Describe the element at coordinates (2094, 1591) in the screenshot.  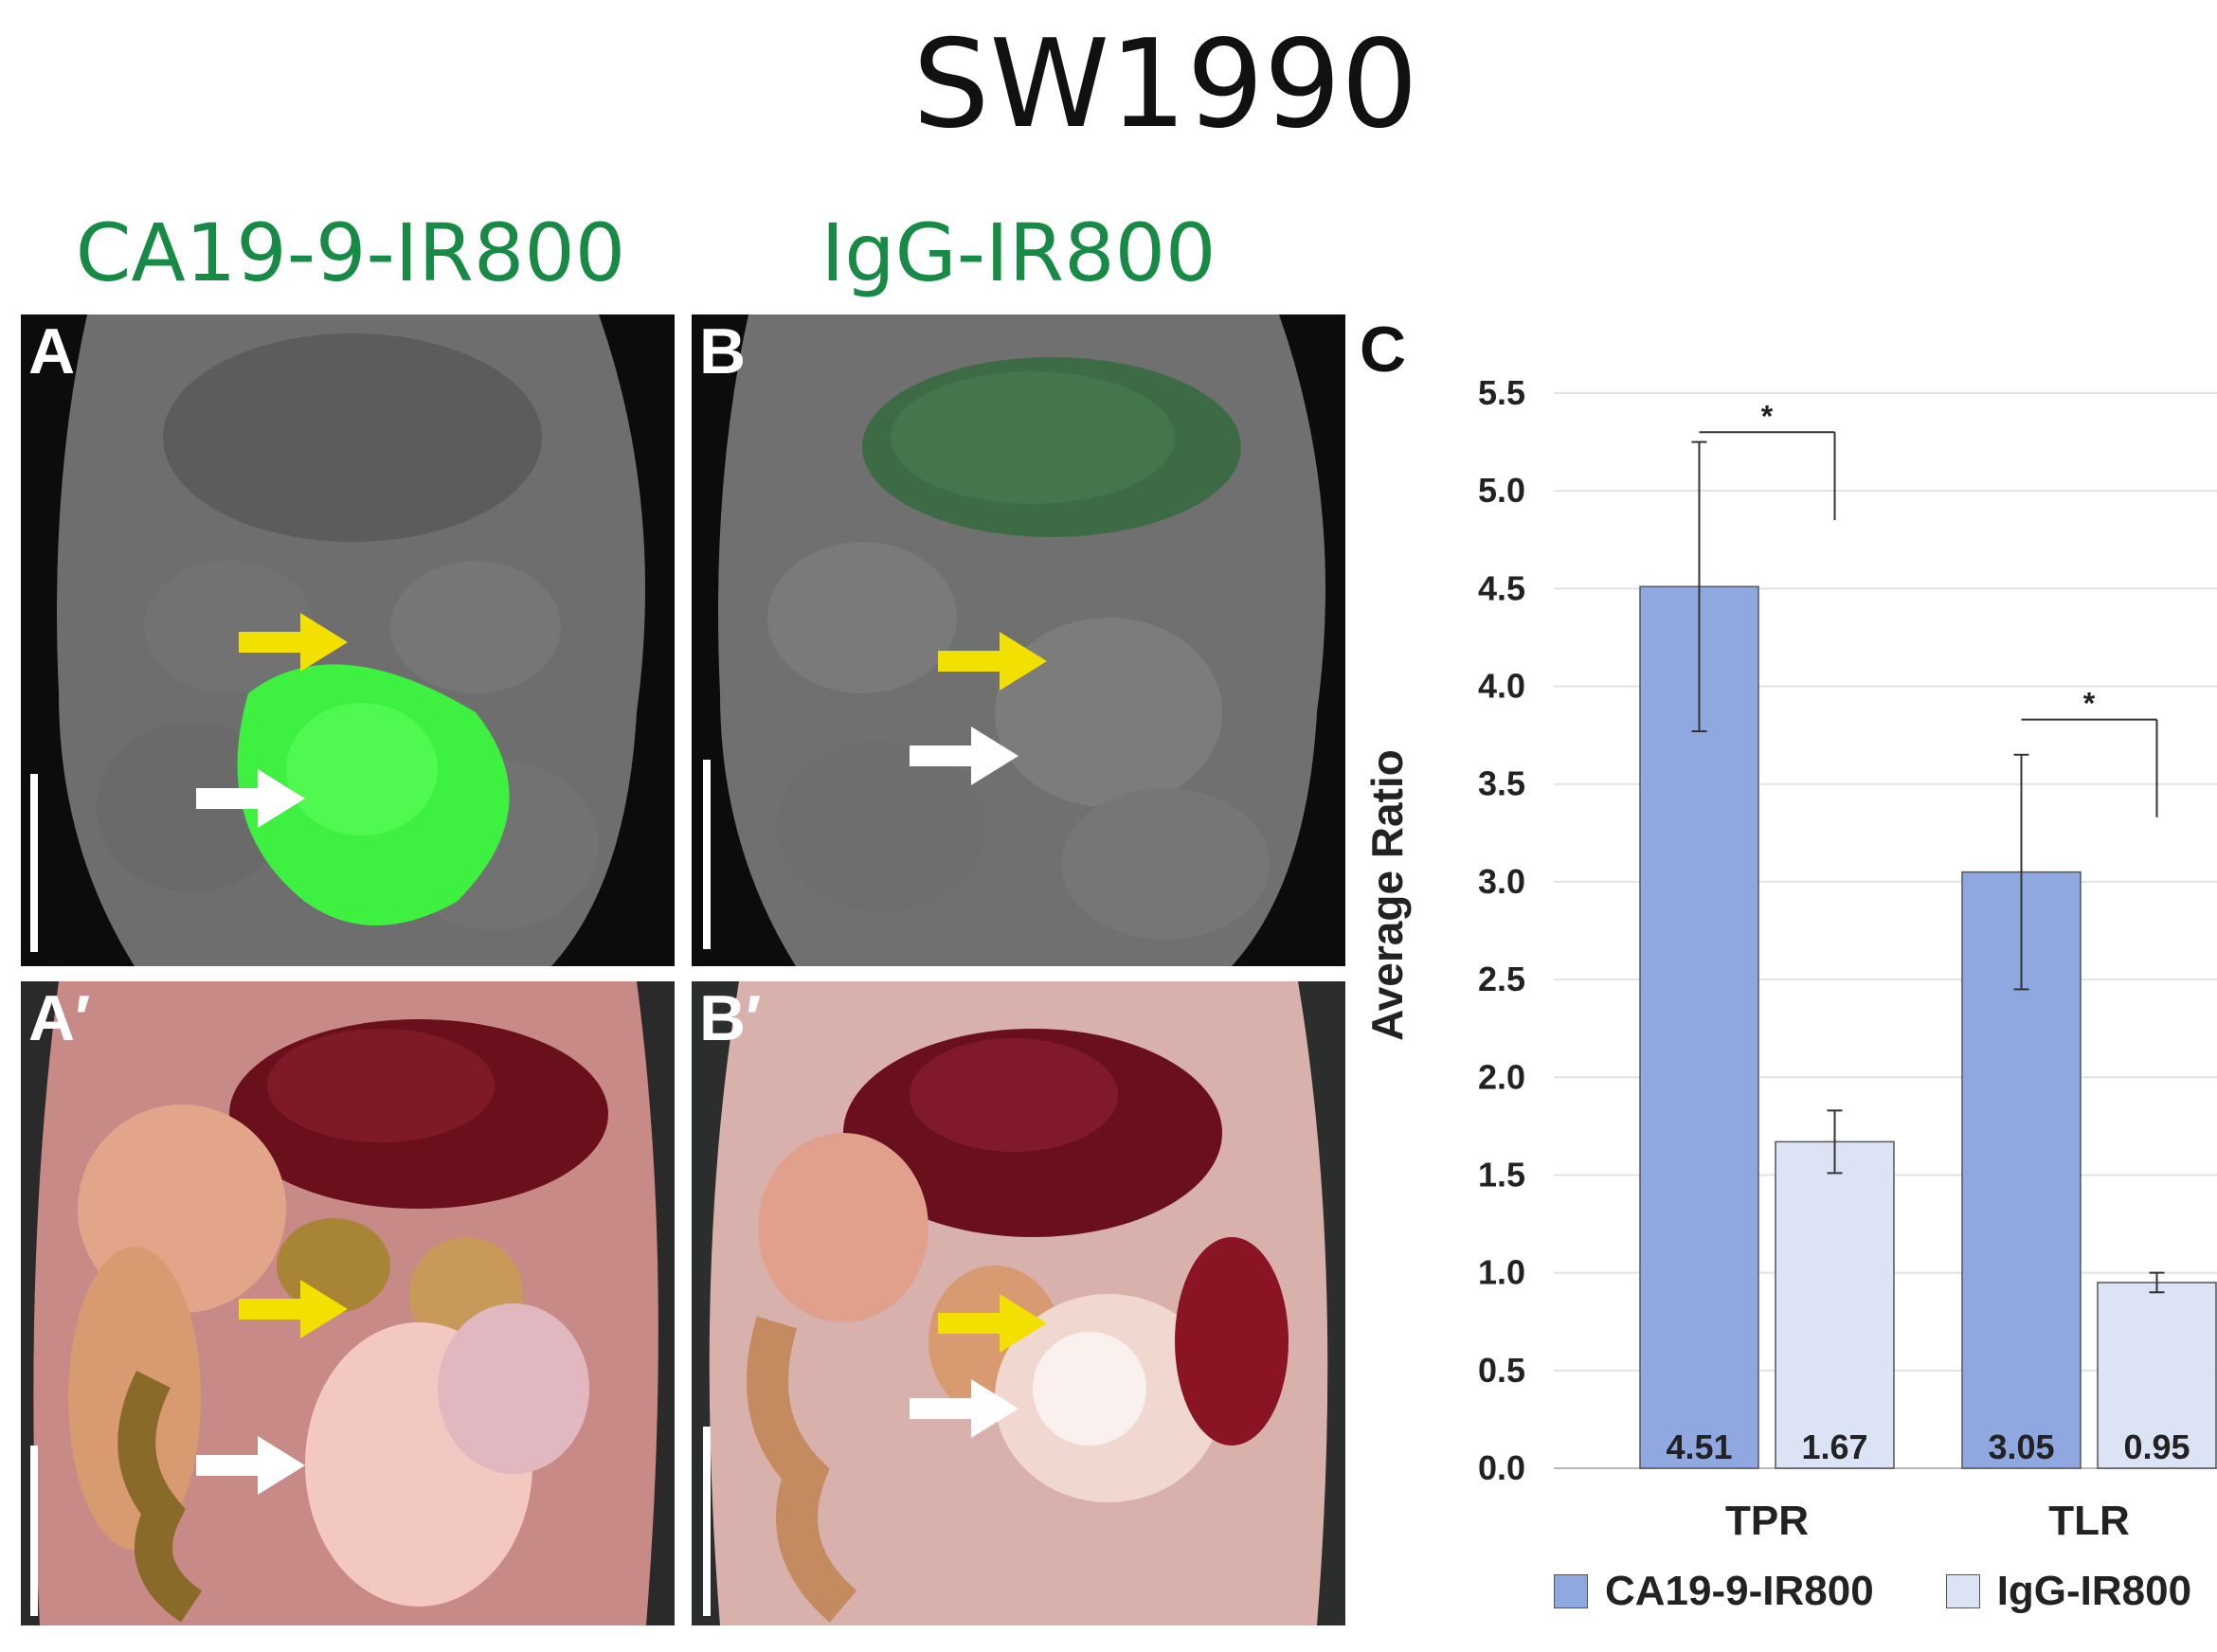
I see `legend-label-igg: IgG-IR800` at that location.